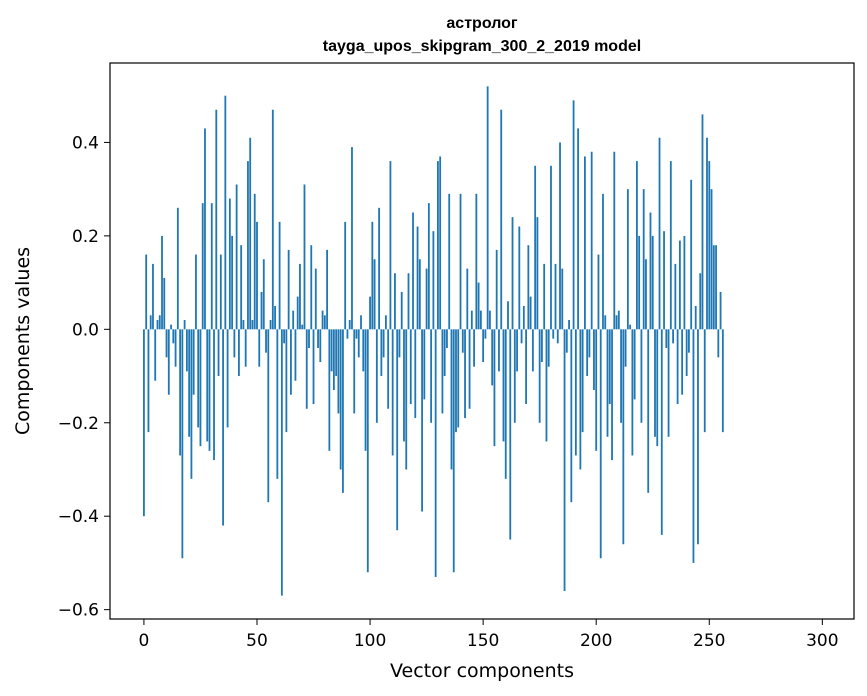  I want to click on x-tick-label: 150, so click(483, 641).